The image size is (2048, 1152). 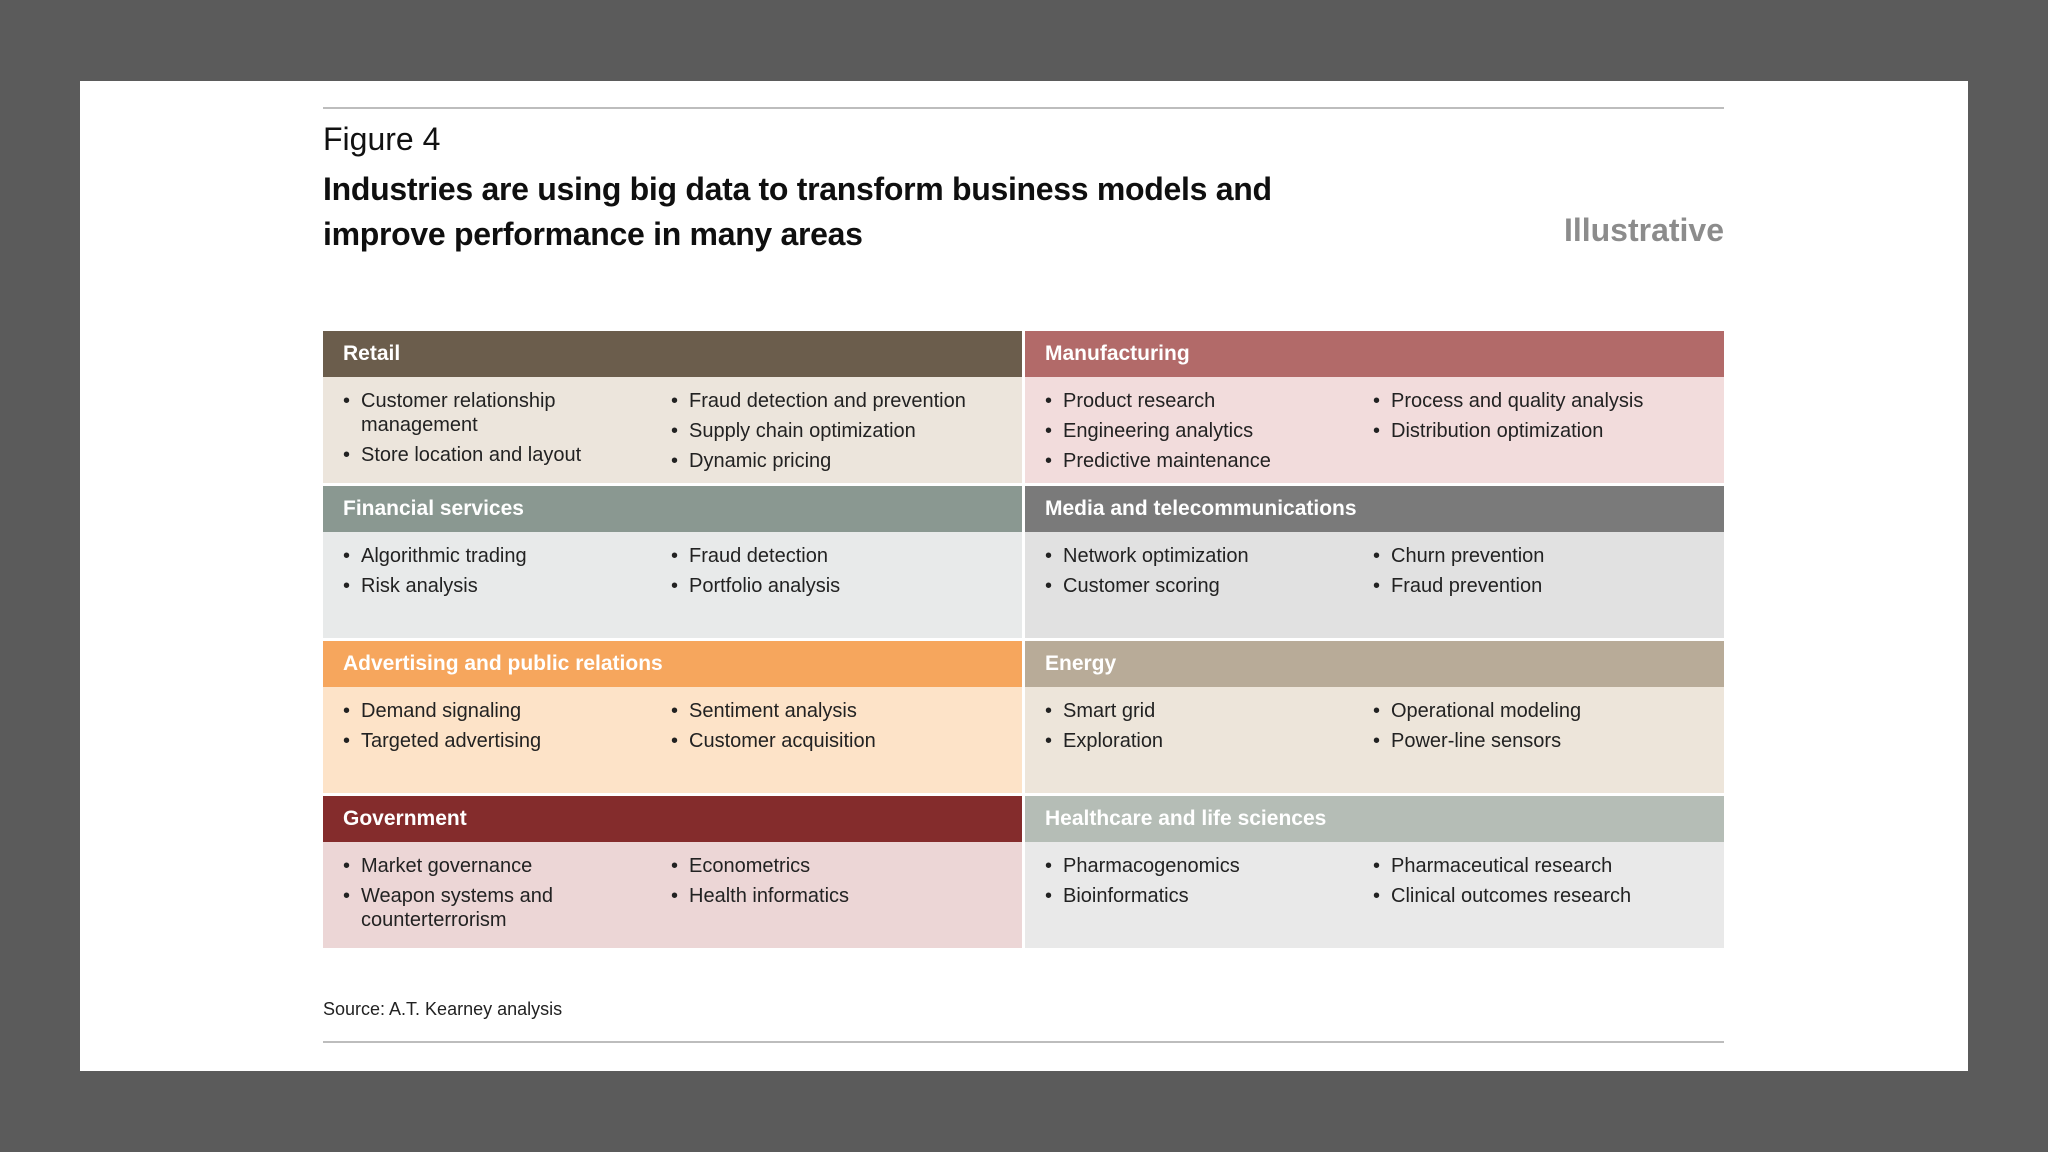 I want to click on use-case-item: Targeted advertising, so click(x=507, y=741).